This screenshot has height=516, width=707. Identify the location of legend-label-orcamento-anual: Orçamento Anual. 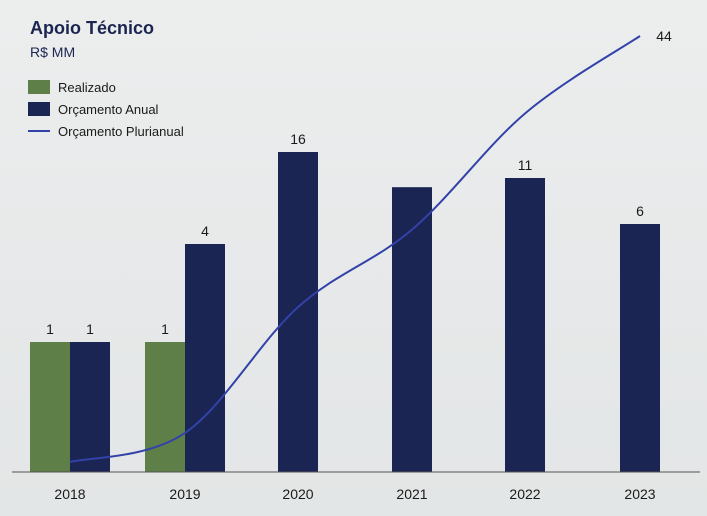
(108, 109).